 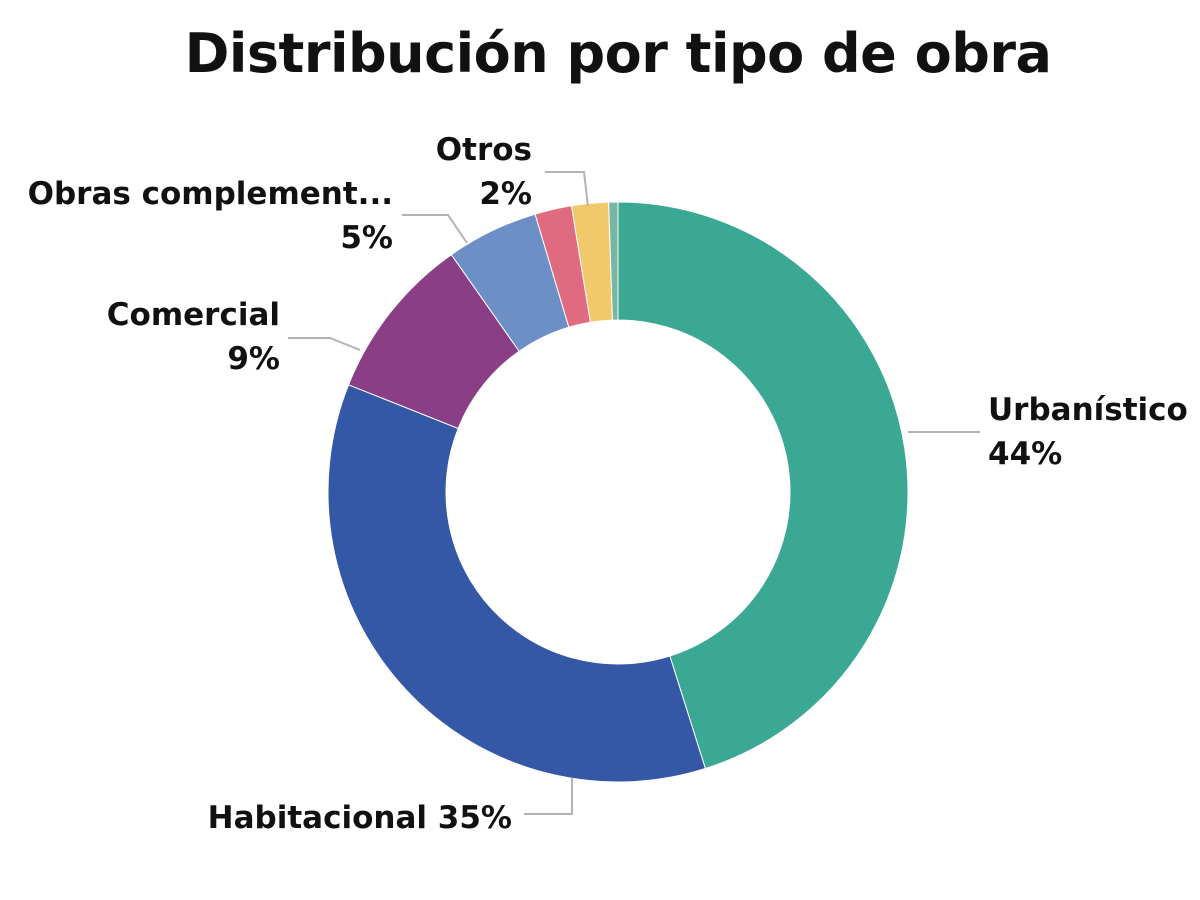 I want to click on data-label: Habitacional 35%, so click(x=360, y=818).